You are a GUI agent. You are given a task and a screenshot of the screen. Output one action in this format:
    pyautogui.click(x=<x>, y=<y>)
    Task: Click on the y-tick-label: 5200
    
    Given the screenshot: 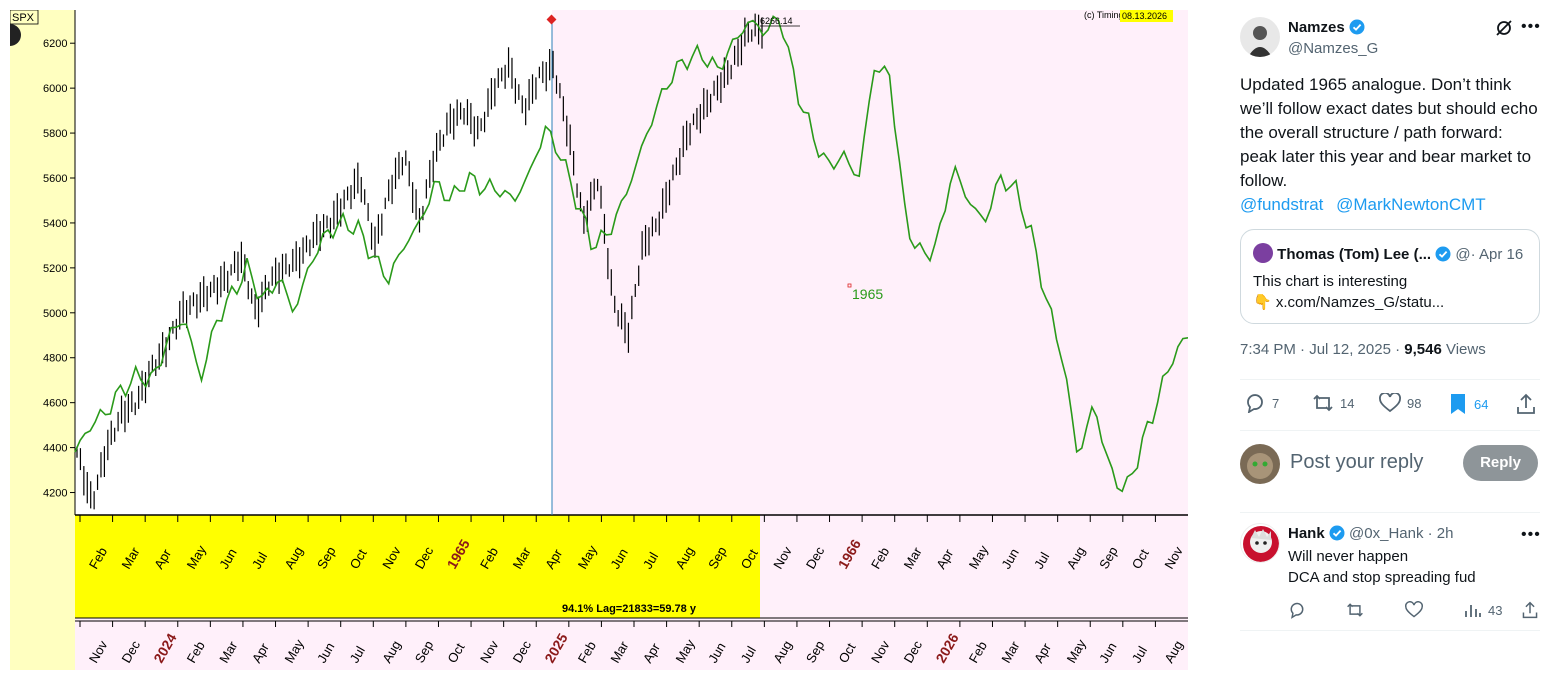 What is the action you would take?
    pyautogui.click(x=55, y=269)
    